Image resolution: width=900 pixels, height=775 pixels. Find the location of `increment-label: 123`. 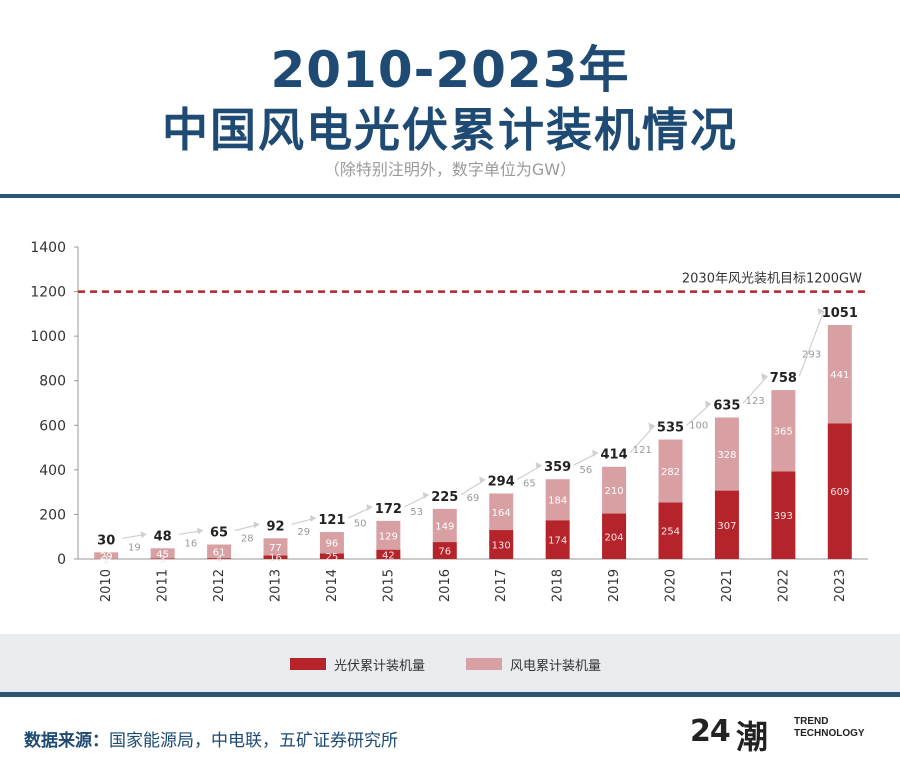

increment-label: 123 is located at coordinates (755, 401).